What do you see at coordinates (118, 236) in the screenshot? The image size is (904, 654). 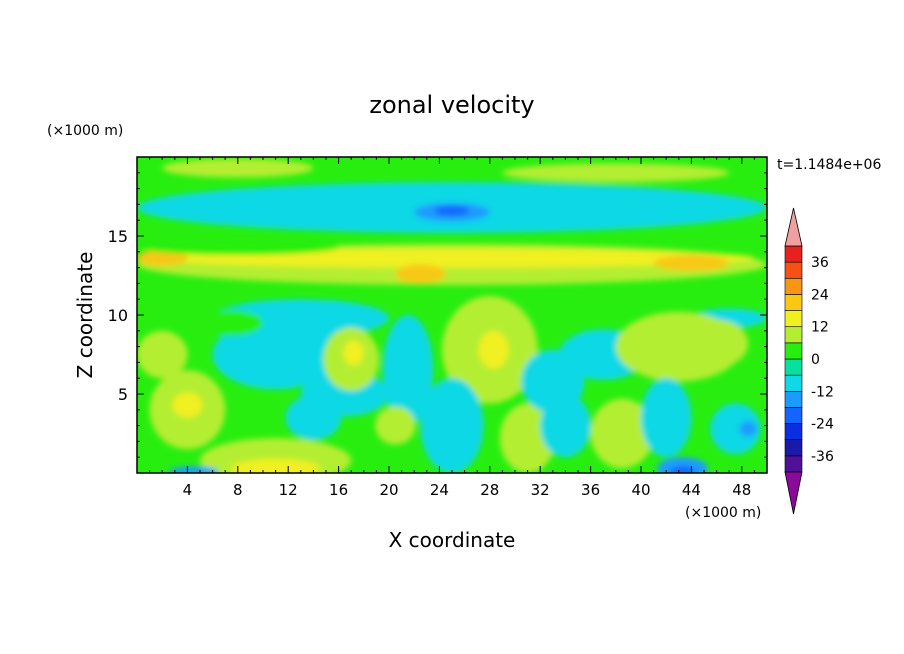 I see `y-tick-label: 15` at bounding box center [118, 236].